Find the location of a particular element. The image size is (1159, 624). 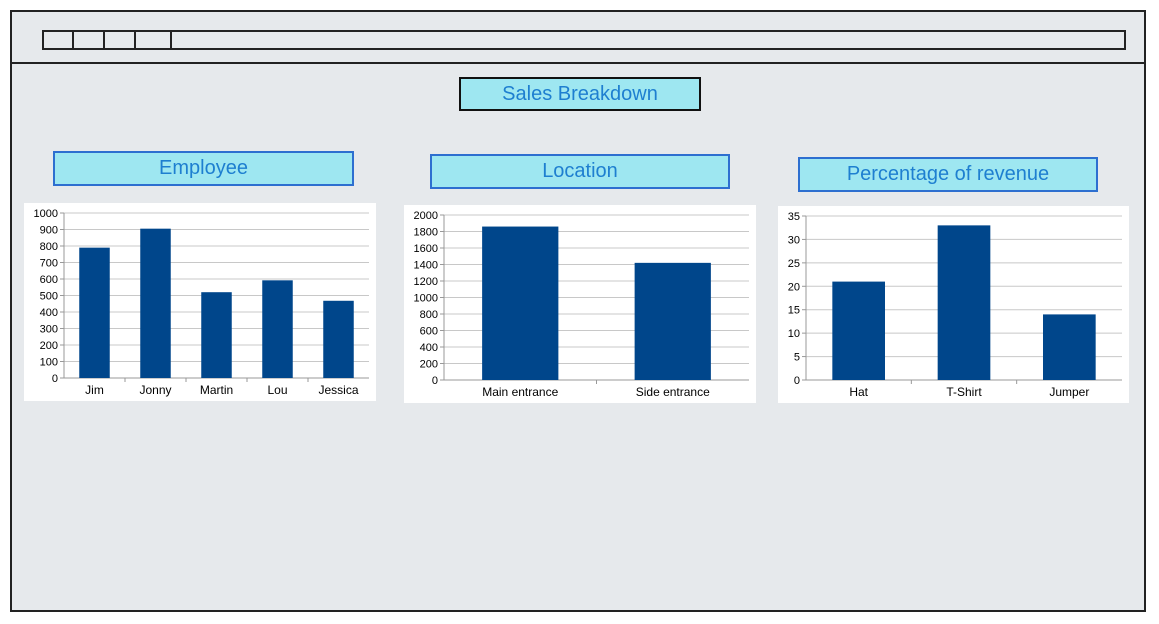

y-tick-label: 1400 is located at coordinates (426, 266).